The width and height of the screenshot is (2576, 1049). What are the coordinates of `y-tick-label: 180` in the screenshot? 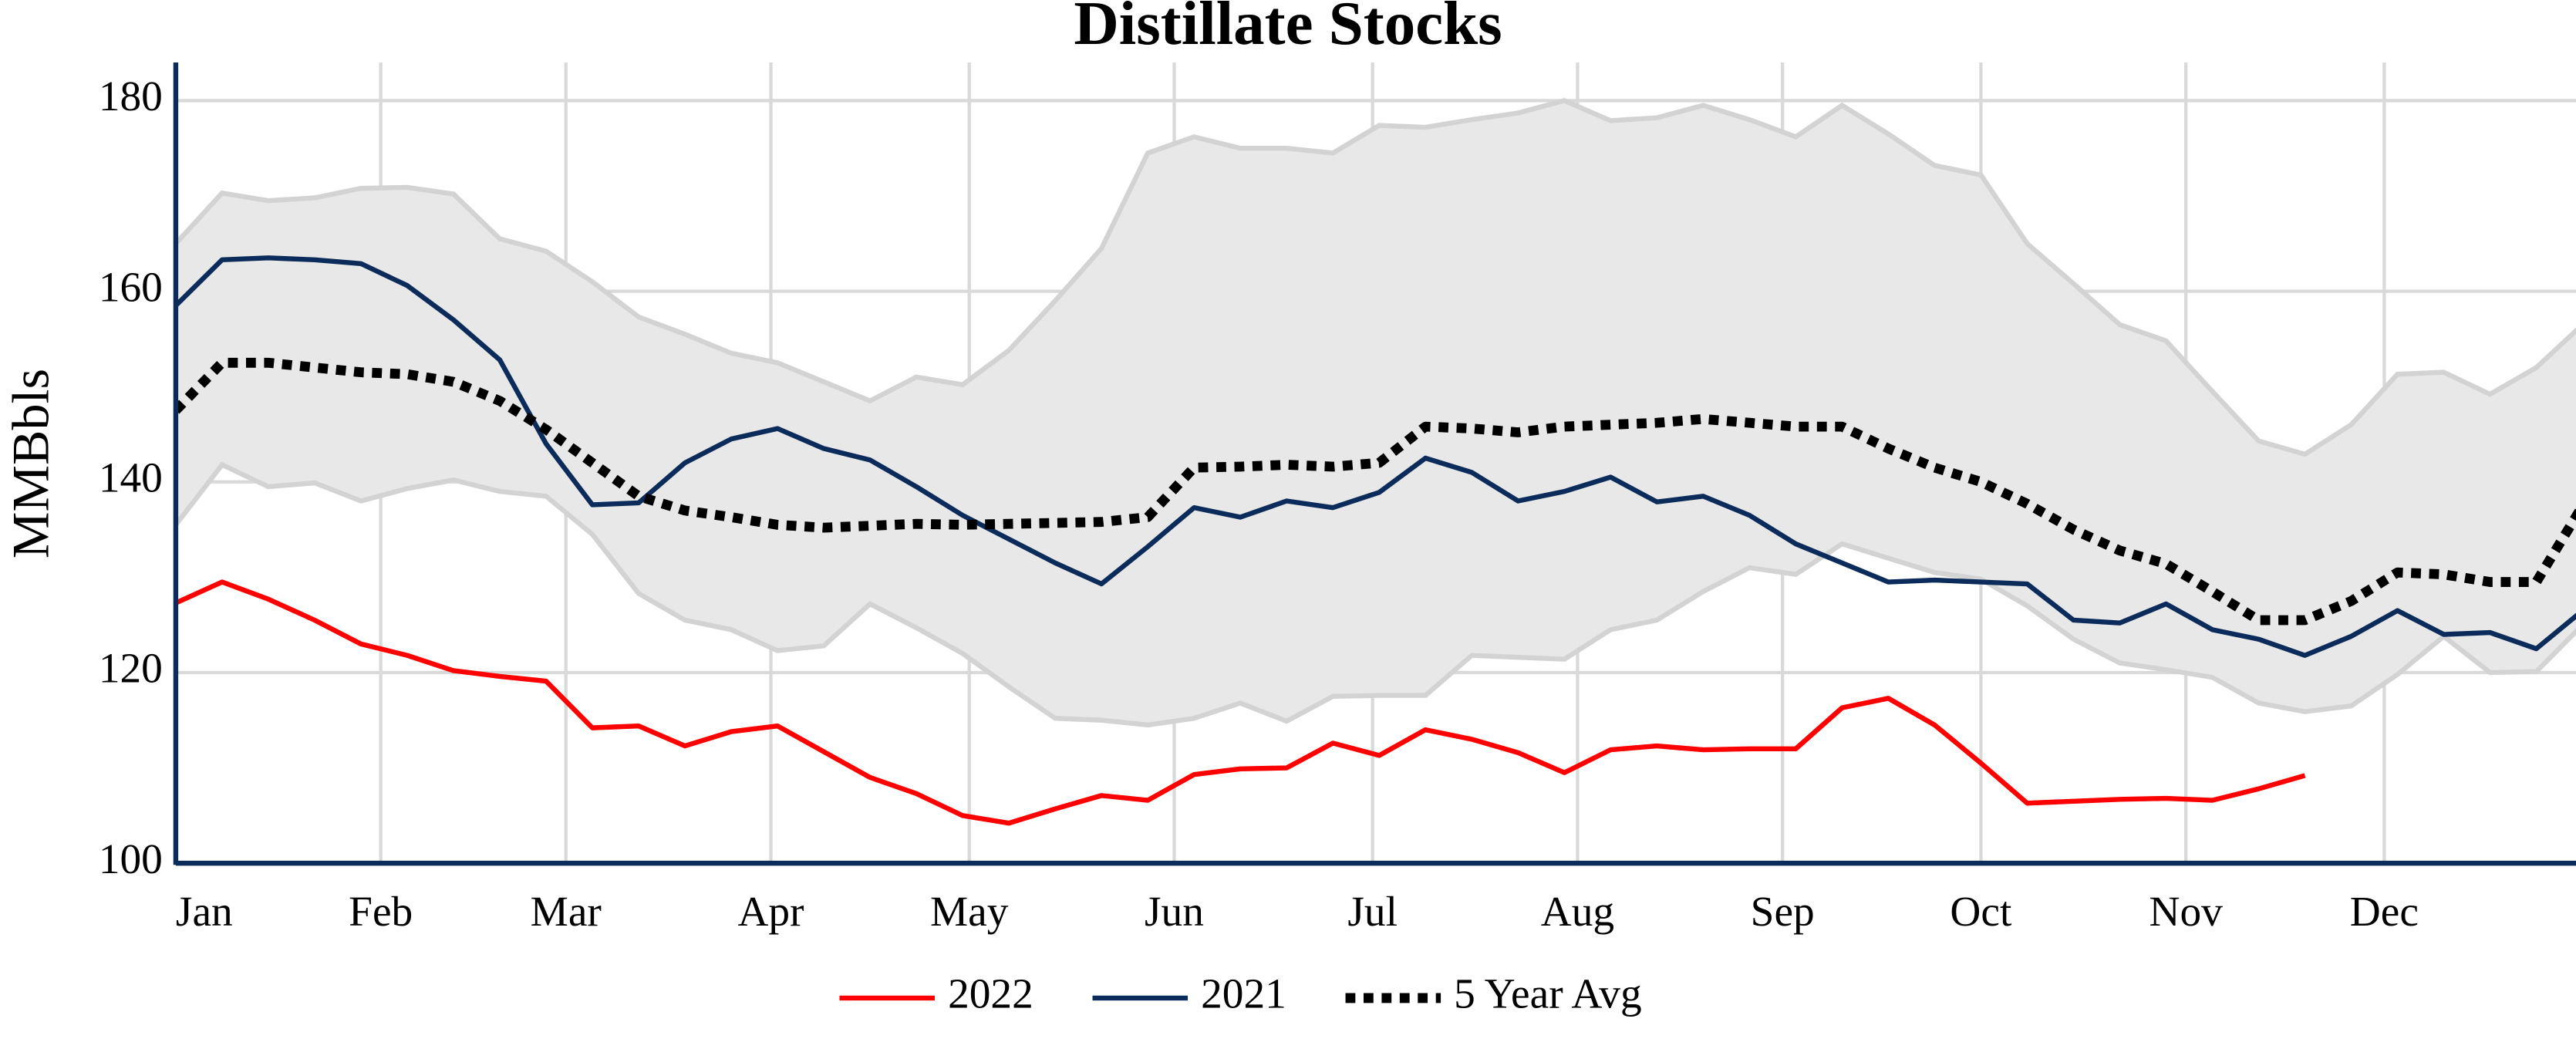 It's located at (131, 96).